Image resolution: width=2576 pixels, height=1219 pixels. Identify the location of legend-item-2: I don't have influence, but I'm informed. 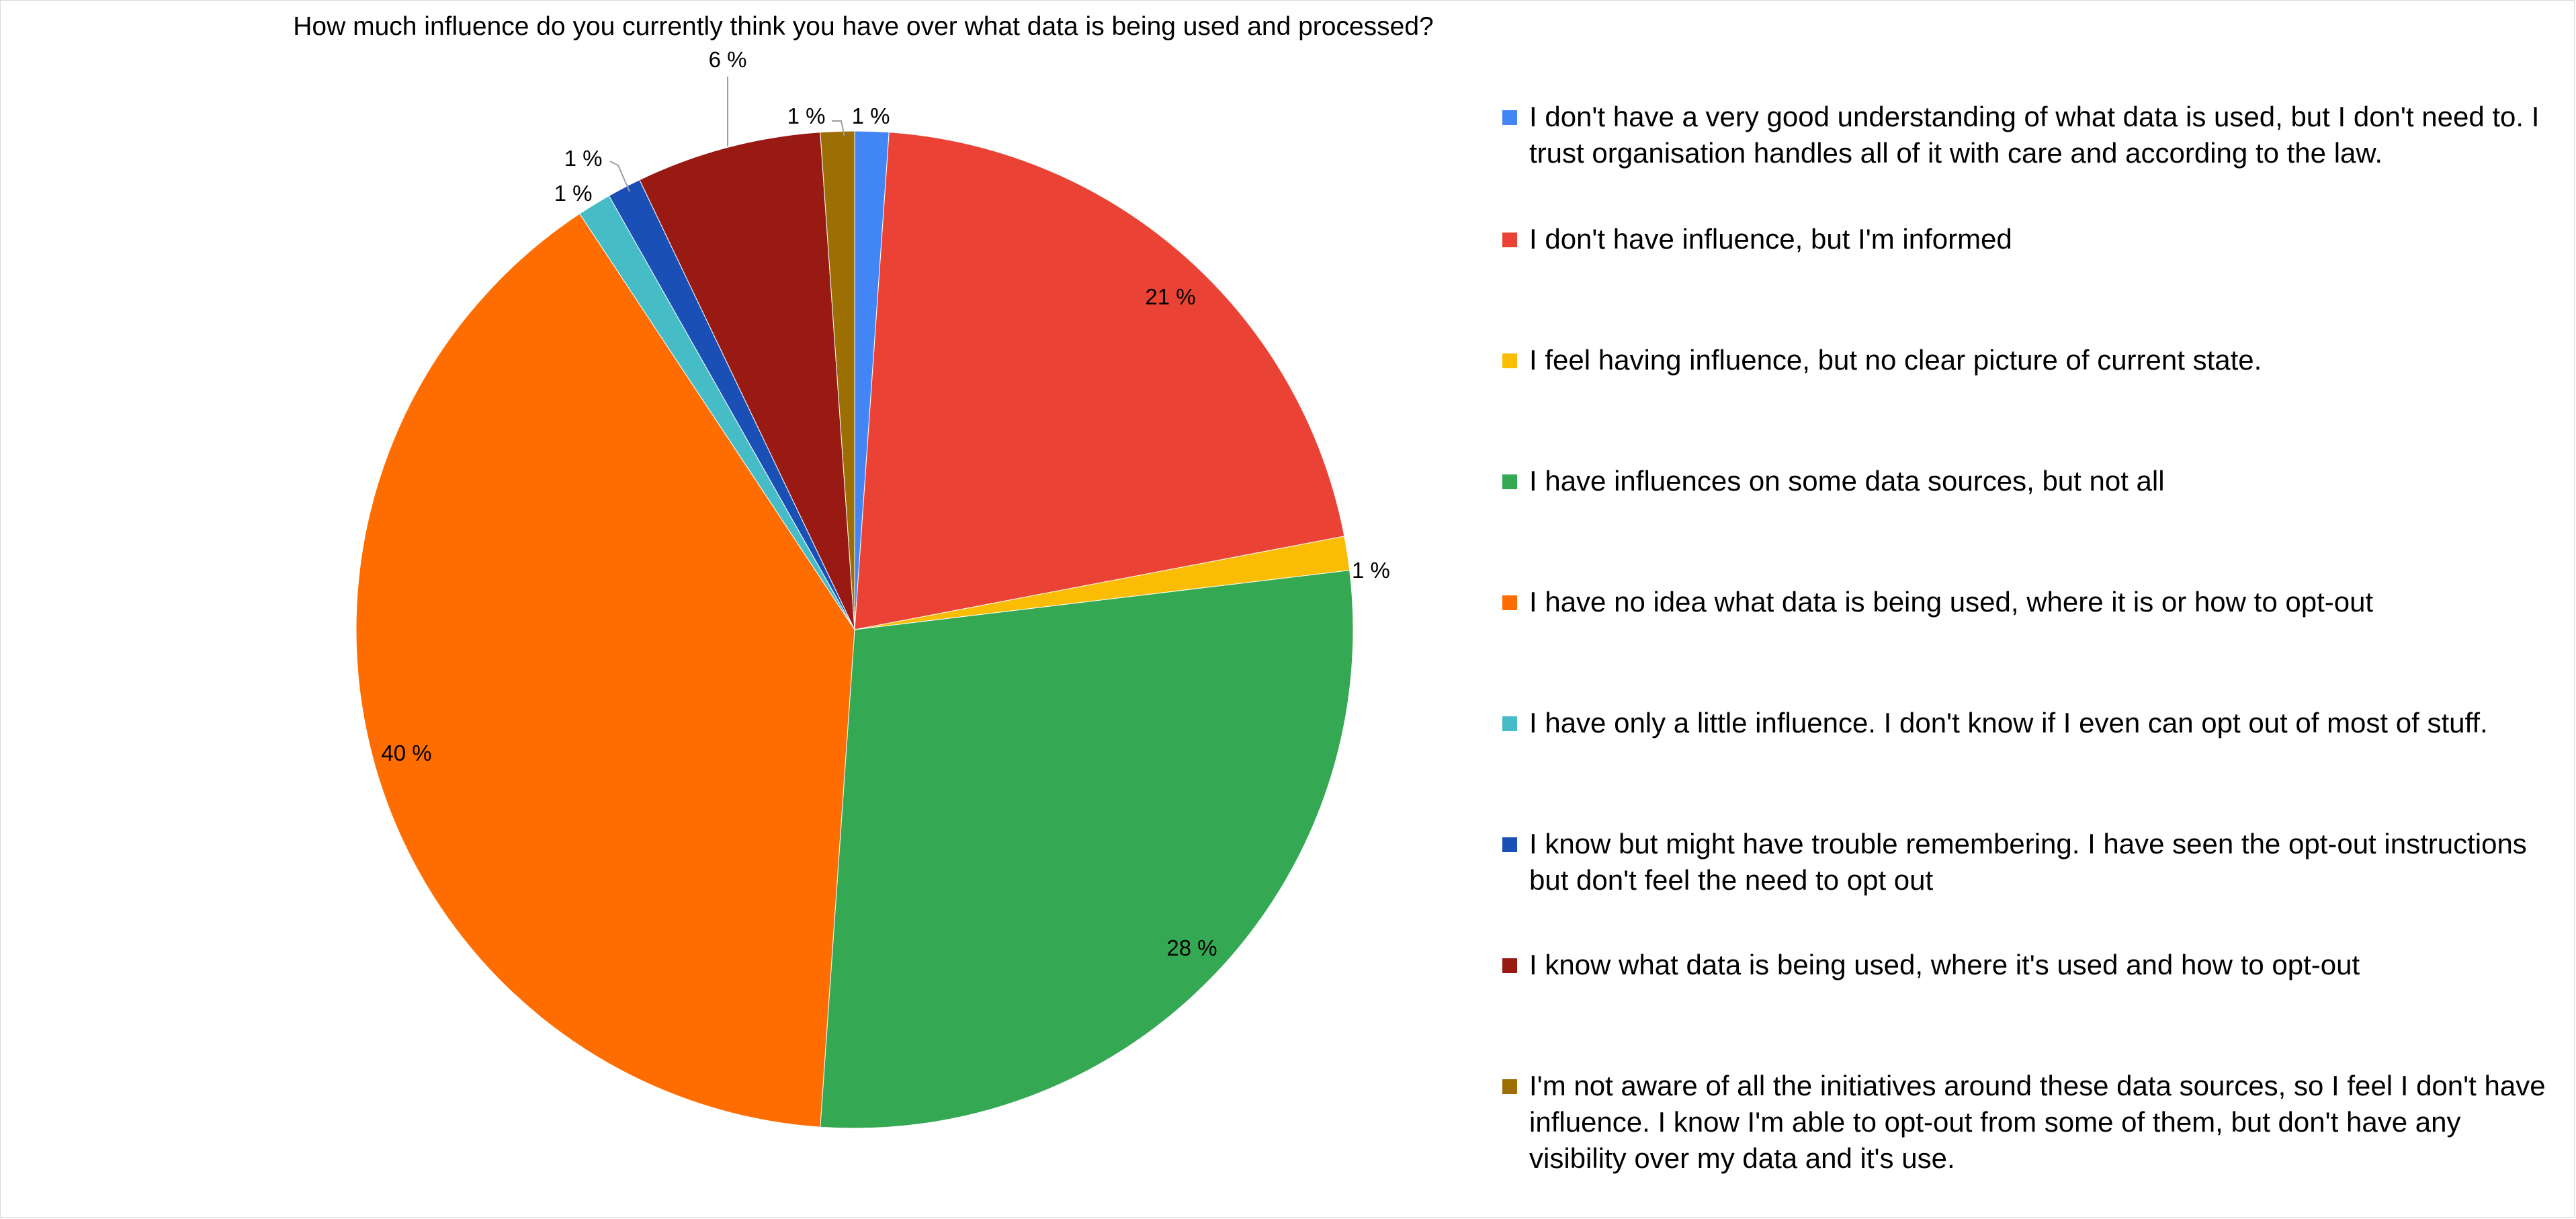
(2033, 239).